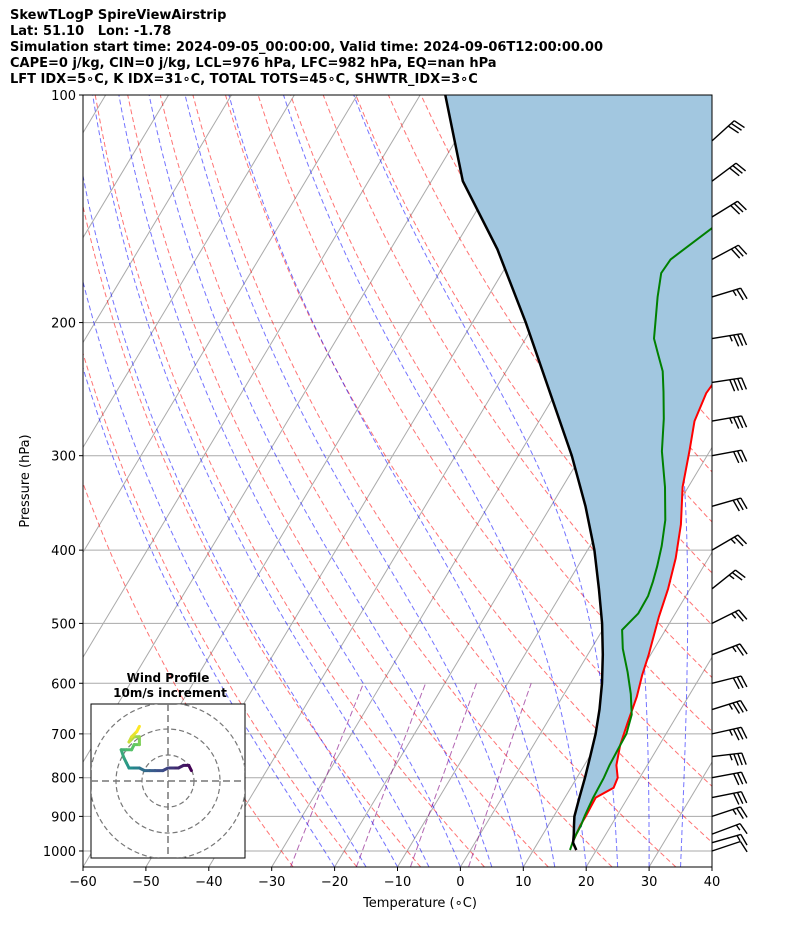  Describe the element at coordinates (208, 882) in the screenshot. I see `x-tick-label: −40` at that location.